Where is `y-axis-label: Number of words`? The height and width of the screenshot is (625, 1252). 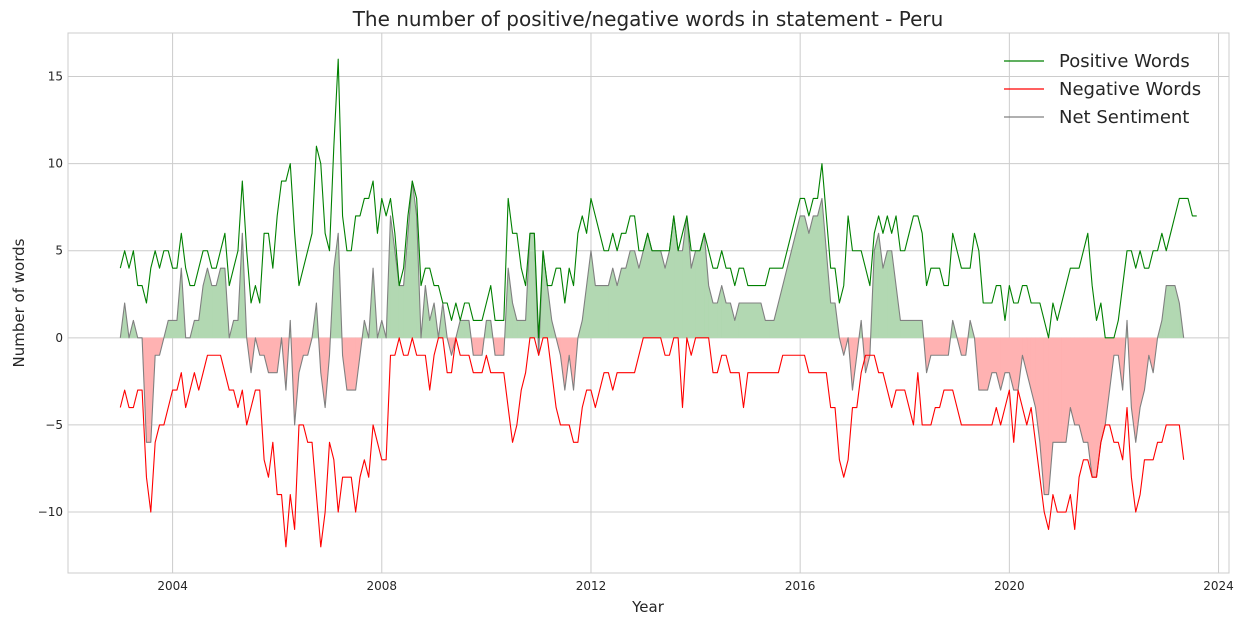 y-axis-label: Number of words is located at coordinates (19, 302).